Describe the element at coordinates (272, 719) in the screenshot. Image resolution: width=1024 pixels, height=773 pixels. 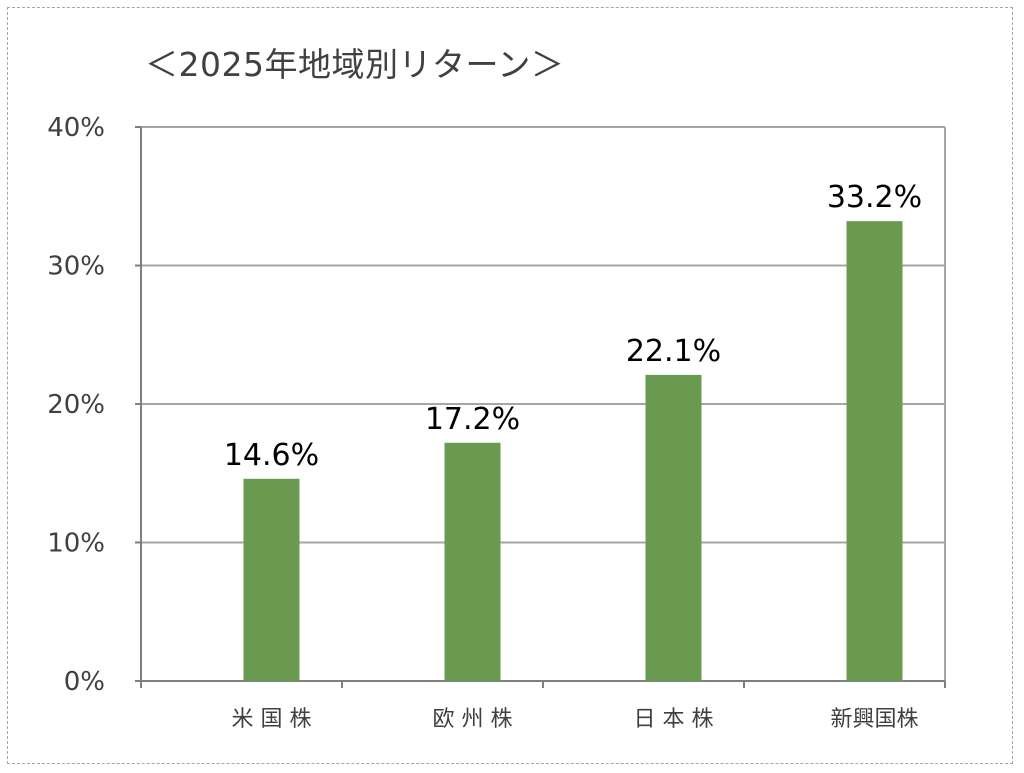
I see `xtick-label-0: 米 国 株` at that location.